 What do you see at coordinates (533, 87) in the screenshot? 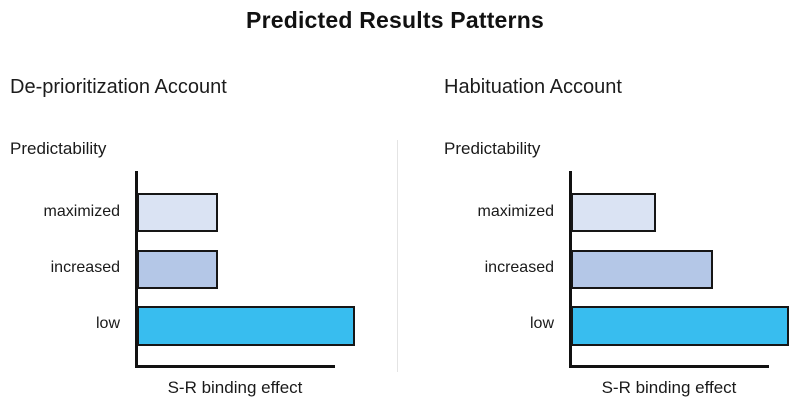
I see `chart-subtitle: Habituation Account` at bounding box center [533, 87].